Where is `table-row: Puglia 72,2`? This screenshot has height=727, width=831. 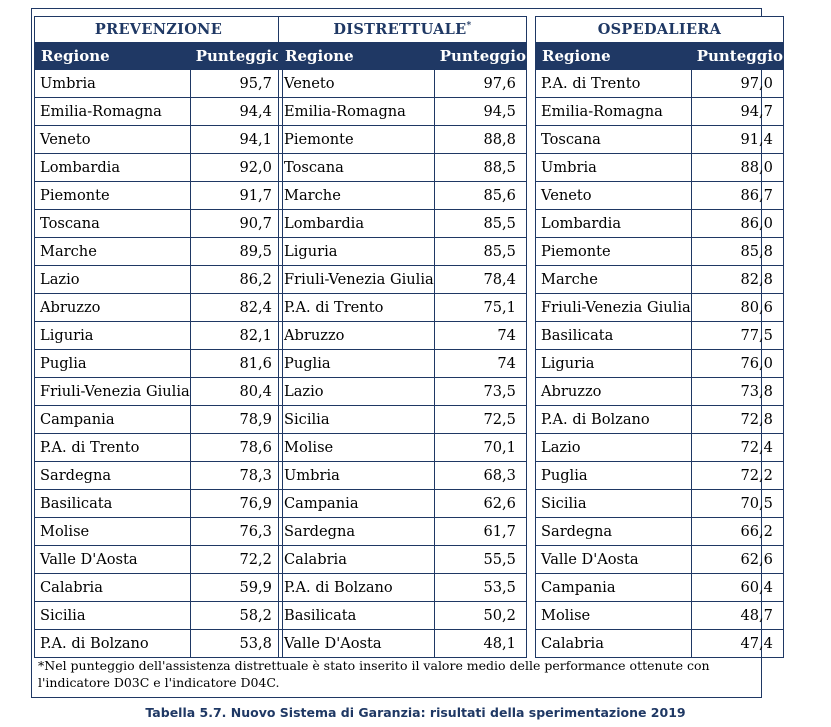 table-row: Puglia 72,2 is located at coordinates (659, 475).